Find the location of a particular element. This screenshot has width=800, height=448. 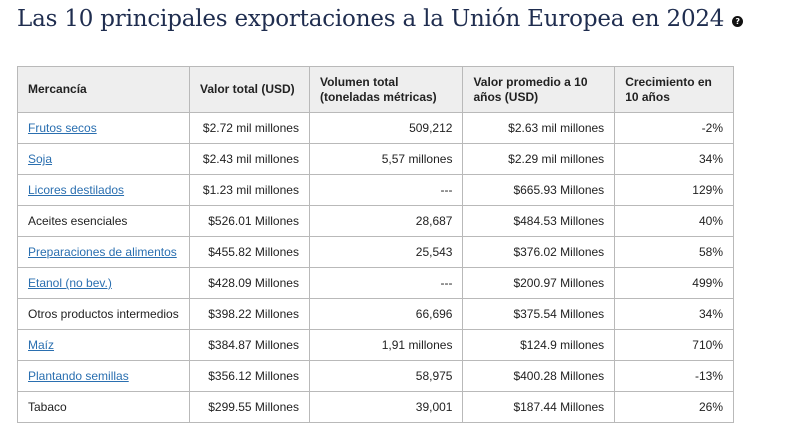

cell-crecimiento: -13% is located at coordinates (674, 376).